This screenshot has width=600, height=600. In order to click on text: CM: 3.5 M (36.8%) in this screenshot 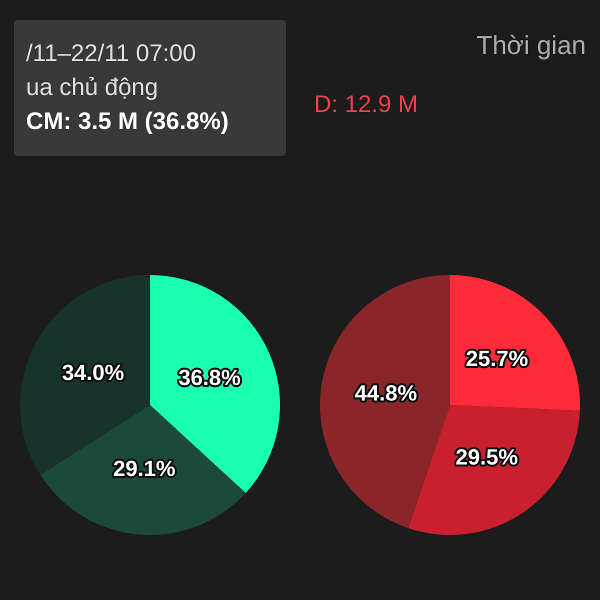, I will do `click(128, 122)`.